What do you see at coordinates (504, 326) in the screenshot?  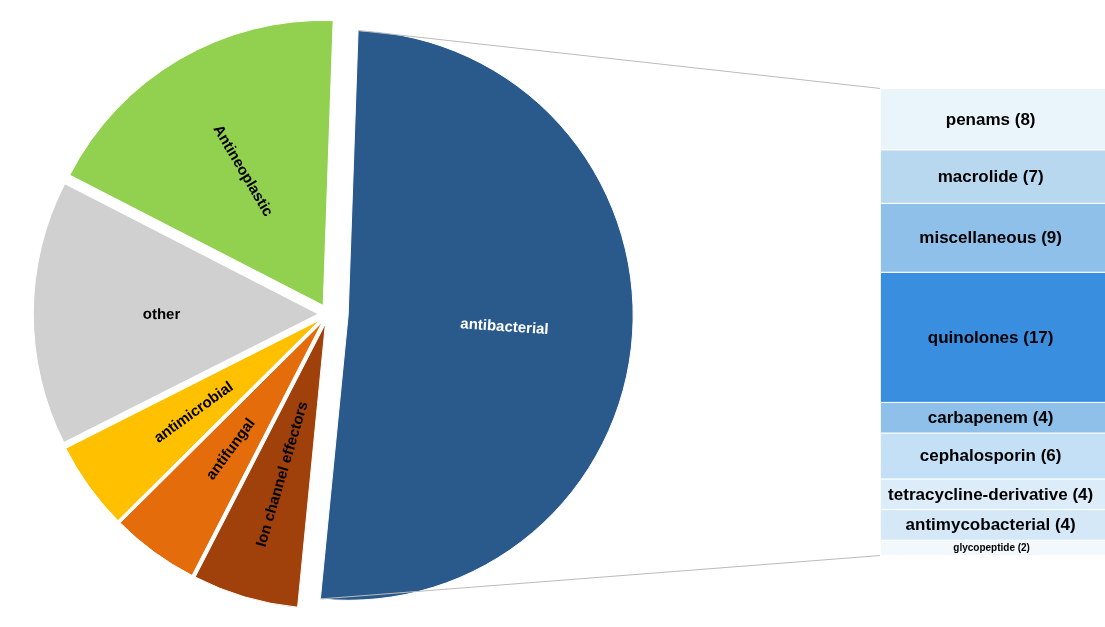 I see `slice-label: antibacterial` at bounding box center [504, 326].